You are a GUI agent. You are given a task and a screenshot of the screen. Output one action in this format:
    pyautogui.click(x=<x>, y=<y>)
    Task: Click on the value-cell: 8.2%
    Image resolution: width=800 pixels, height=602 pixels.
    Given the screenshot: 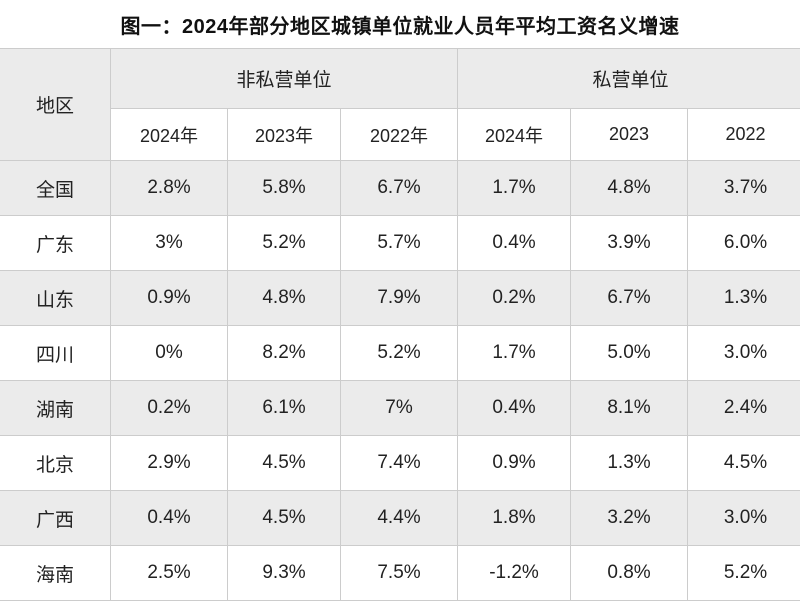 What is the action you would take?
    pyautogui.click(x=284, y=353)
    